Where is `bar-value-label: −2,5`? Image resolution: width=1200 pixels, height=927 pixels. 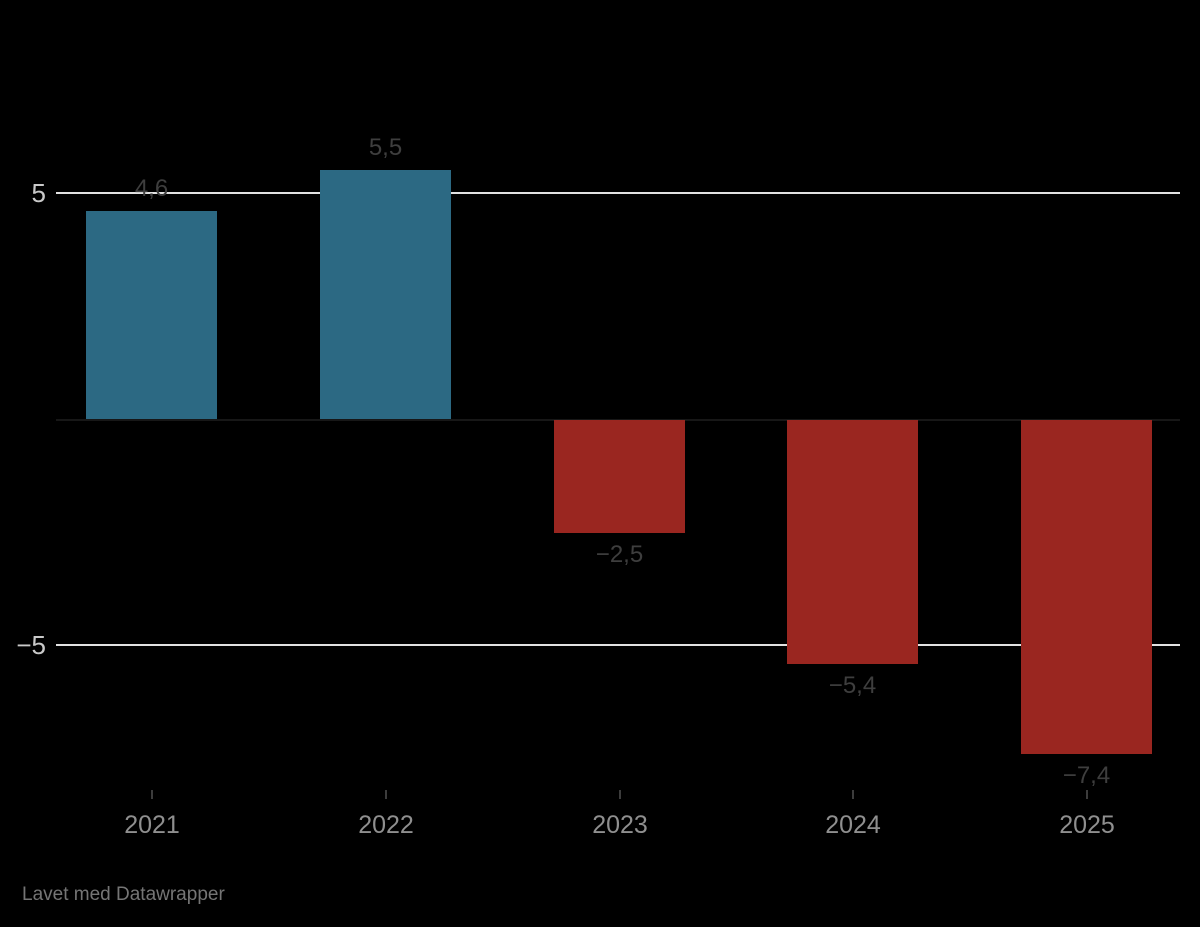
bar-value-label: −2,5 is located at coordinates (619, 554).